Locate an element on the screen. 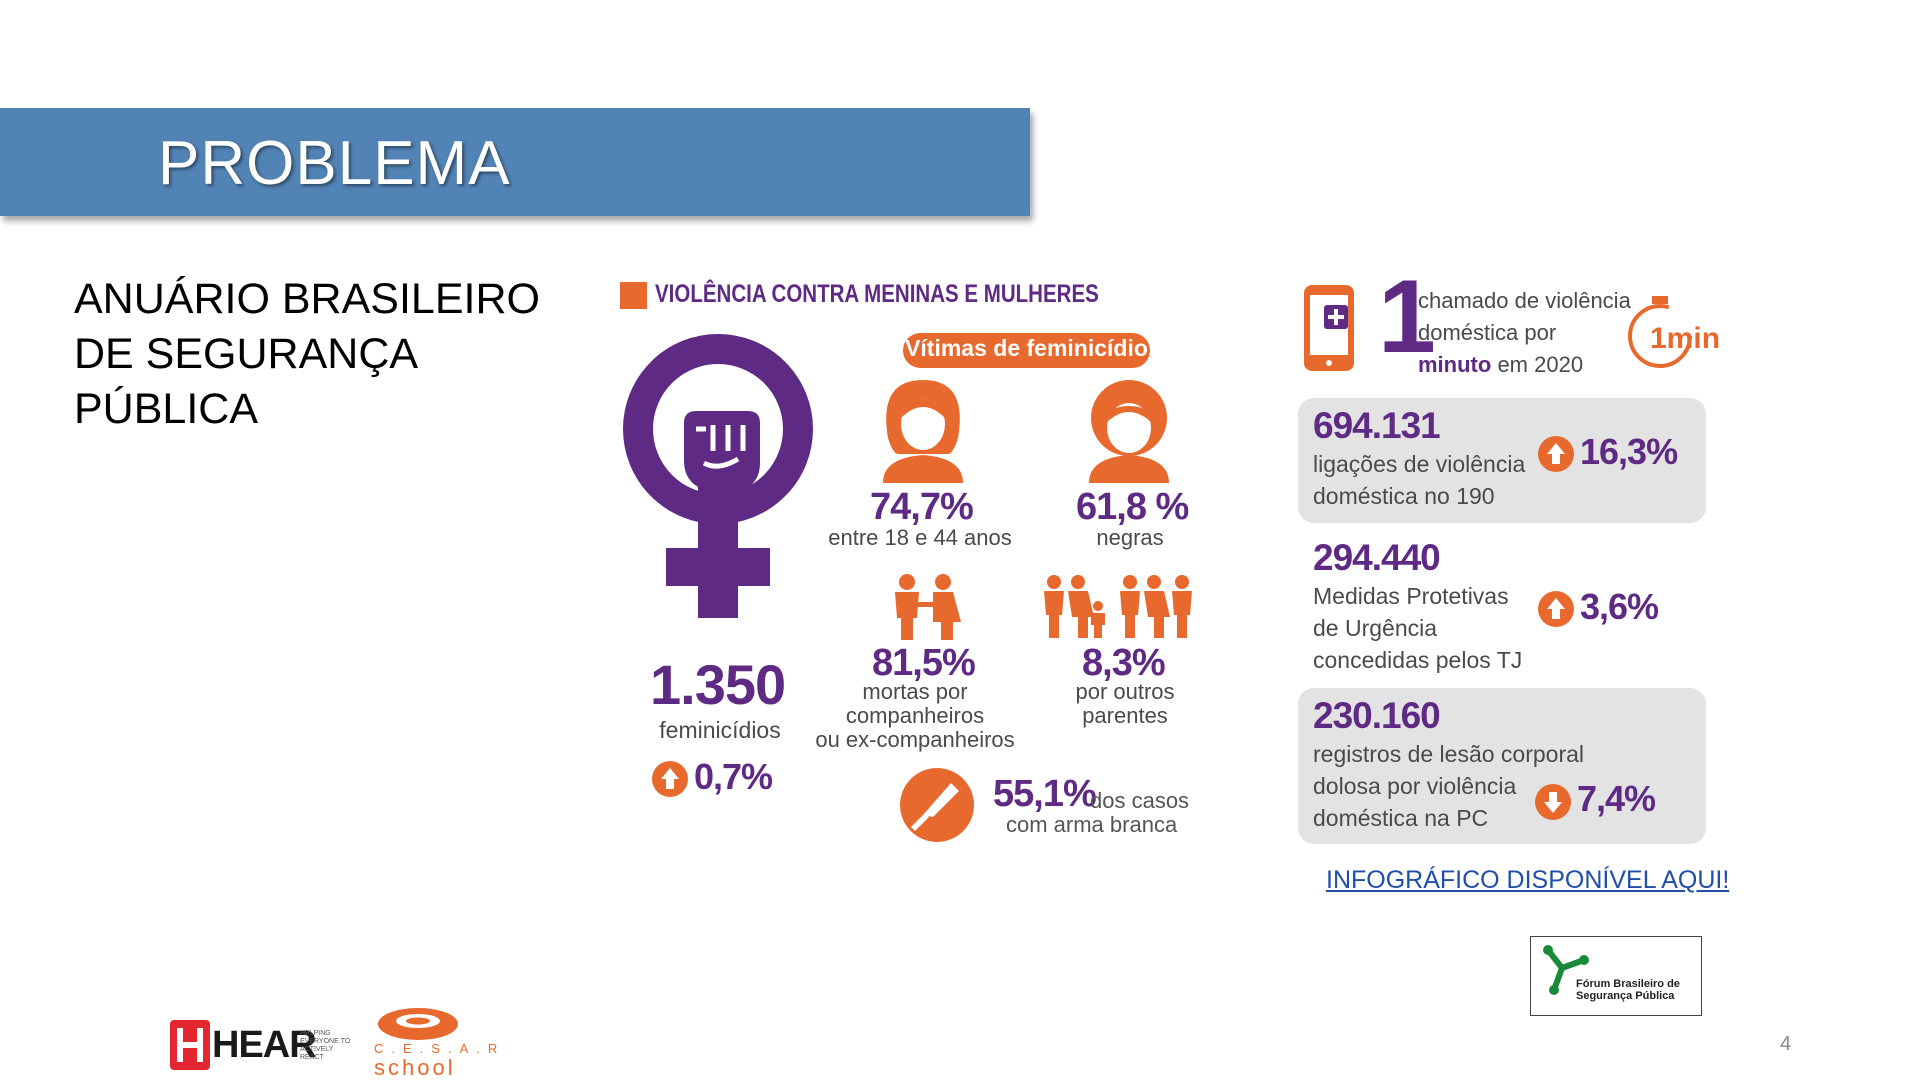 Image resolution: width=1920 pixels, height=1081 pixels. victims-pill-label: Vítimas de feminicídio is located at coordinates (1026, 348).